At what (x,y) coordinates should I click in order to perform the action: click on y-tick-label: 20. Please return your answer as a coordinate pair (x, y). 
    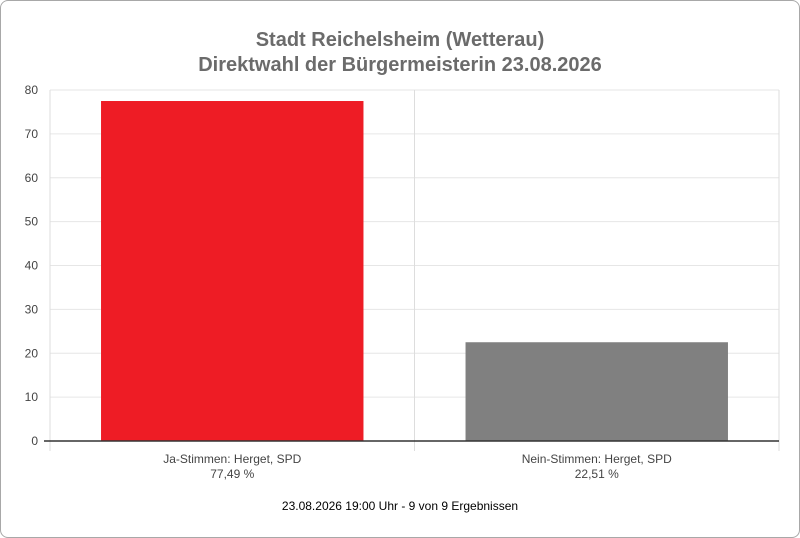
    Looking at the image, I should click on (32, 353).